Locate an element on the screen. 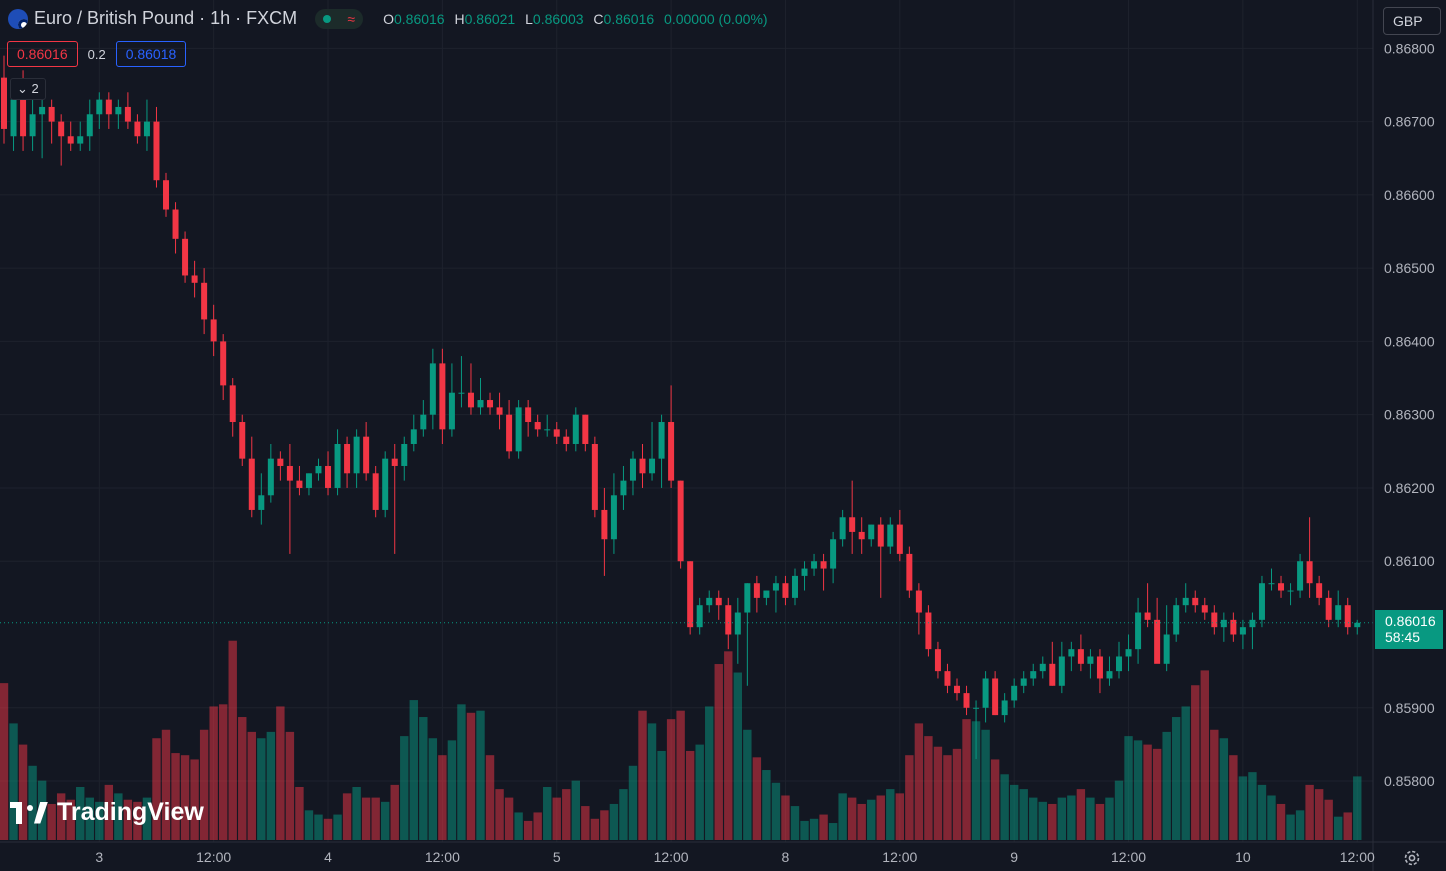 The width and height of the screenshot is (1446, 871). settings-gear-icon is located at coordinates (1412, 858).